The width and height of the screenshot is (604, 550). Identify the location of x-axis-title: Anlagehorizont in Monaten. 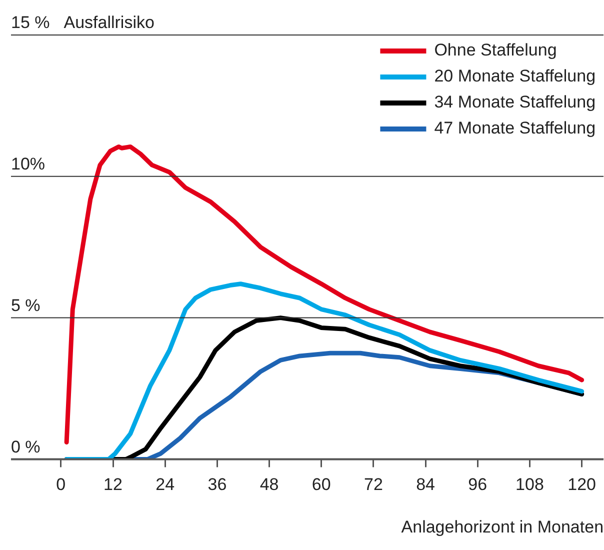
(502, 526).